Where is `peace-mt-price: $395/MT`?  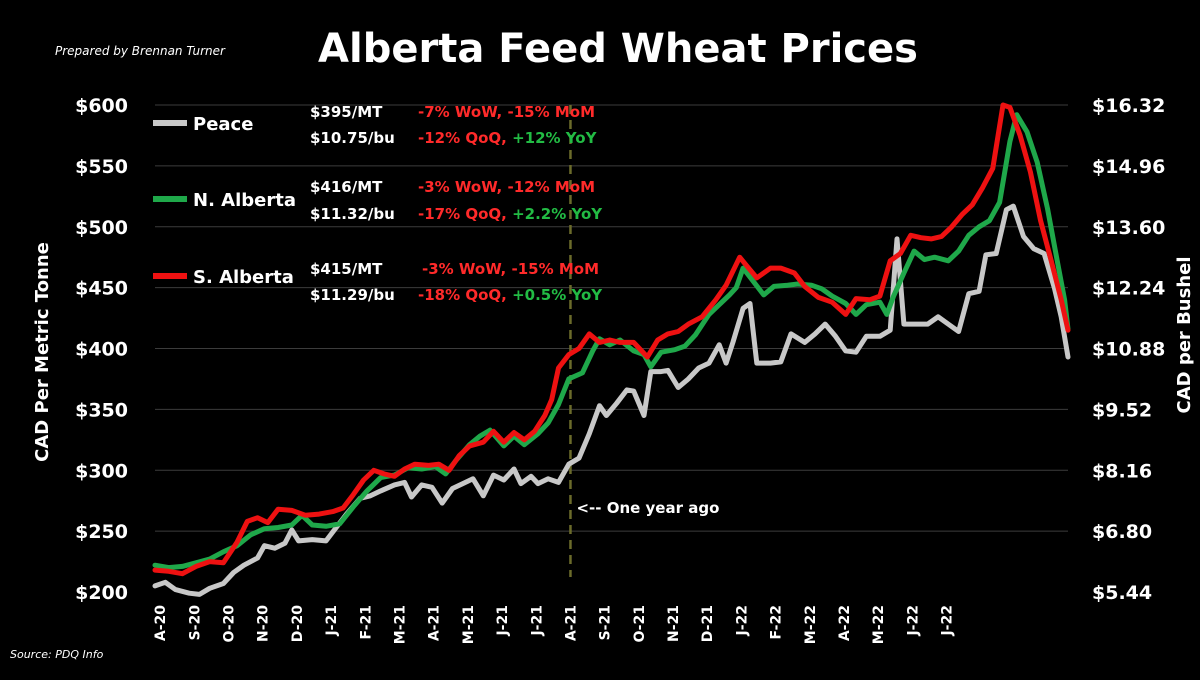 peace-mt-price: $395/MT is located at coordinates (346, 112).